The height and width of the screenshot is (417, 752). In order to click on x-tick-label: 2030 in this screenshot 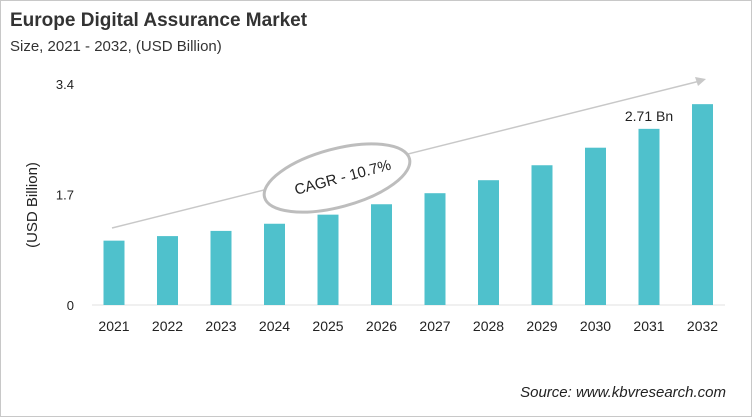, I will do `click(595, 326)`.